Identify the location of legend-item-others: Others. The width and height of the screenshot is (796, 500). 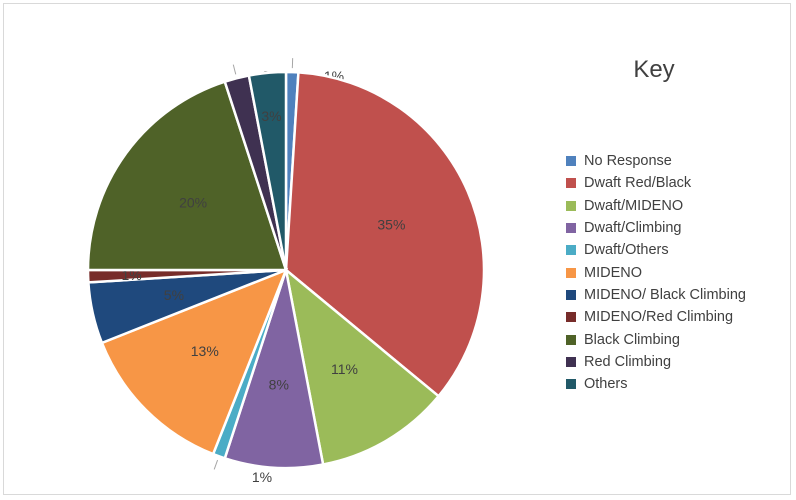
(656, 384).